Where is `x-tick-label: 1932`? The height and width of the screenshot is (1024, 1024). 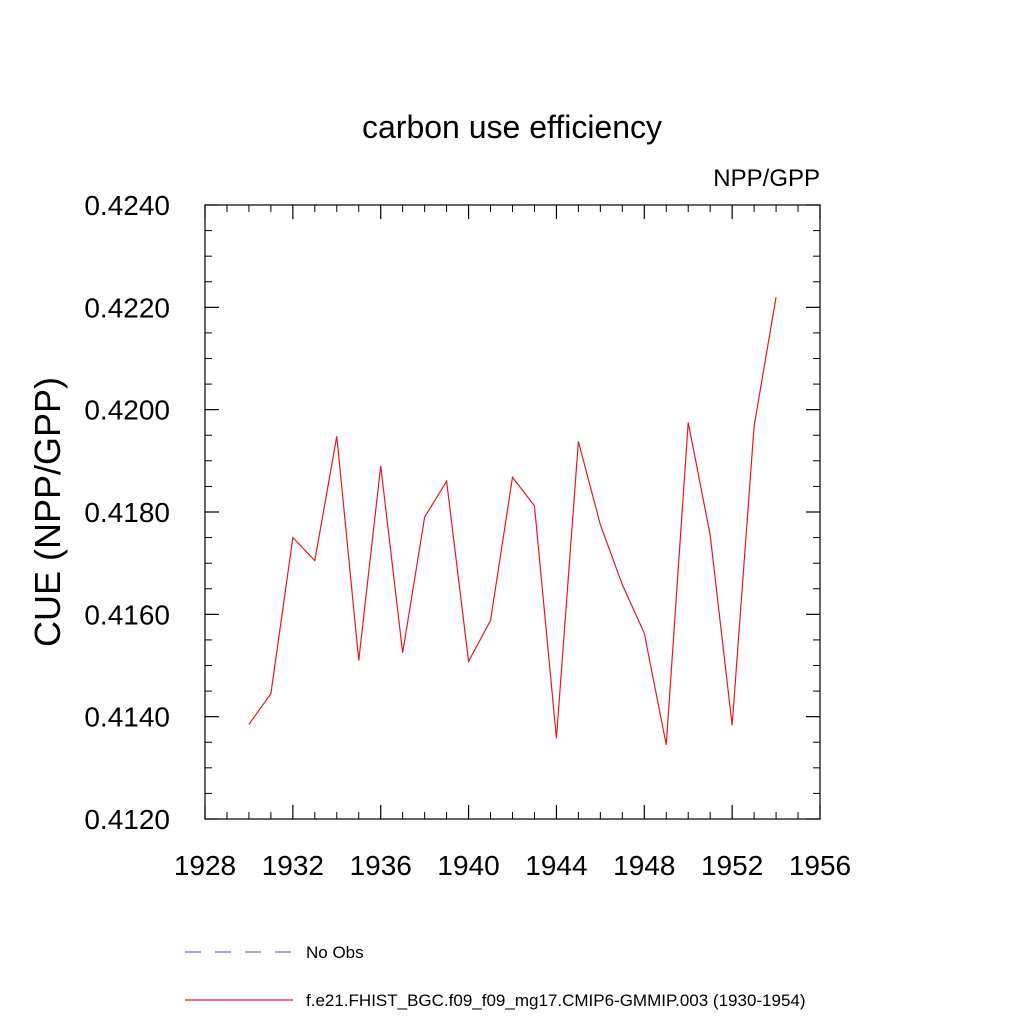 x-tick-label: 1932 is located at coordinates (293, 865).